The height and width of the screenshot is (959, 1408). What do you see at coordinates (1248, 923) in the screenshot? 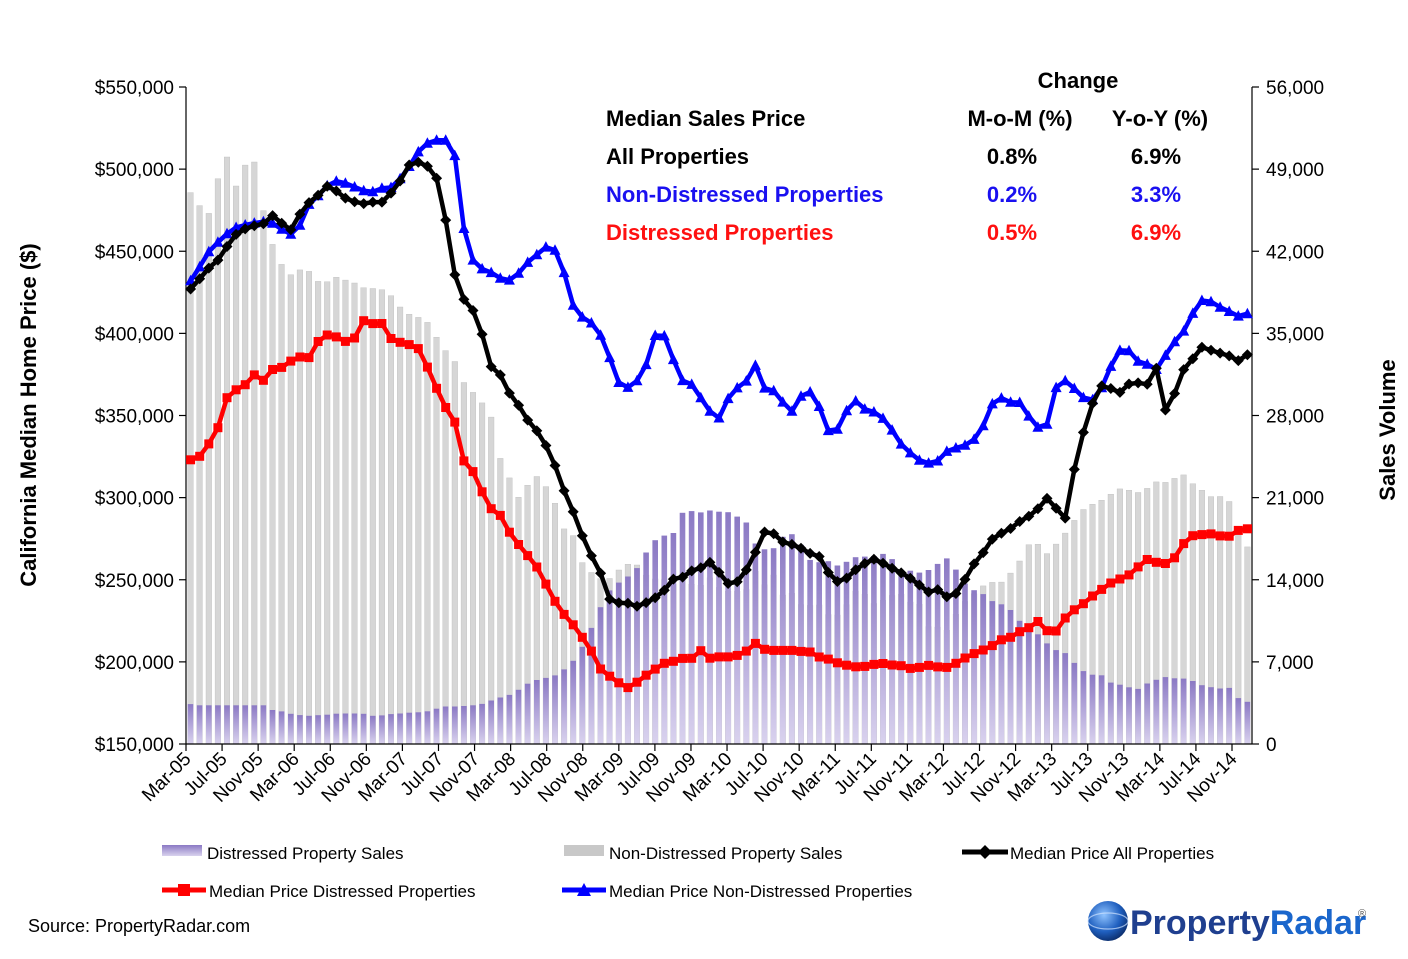
I see `brand-text: PropertyRadar` at bounding box center [1248, 923].